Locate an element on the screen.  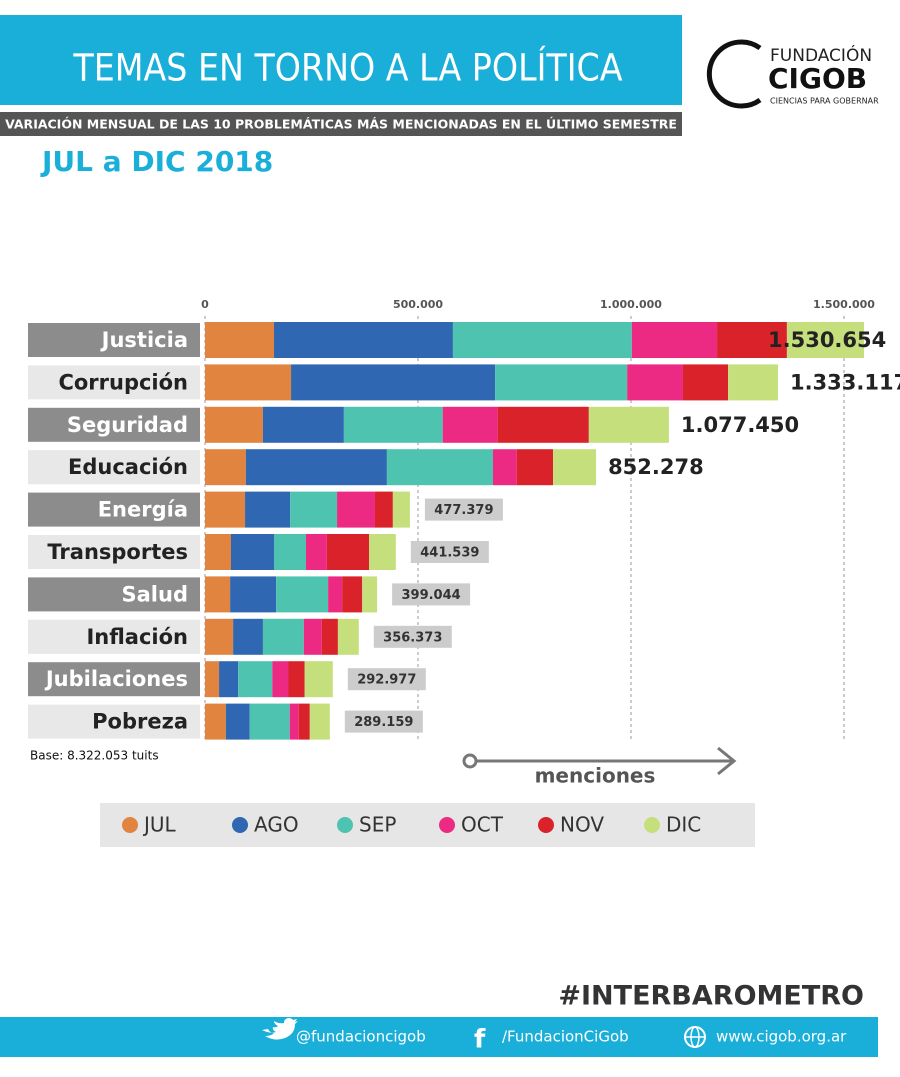
twitter: @fundacioncigob is located at coordinates (361, 1037).